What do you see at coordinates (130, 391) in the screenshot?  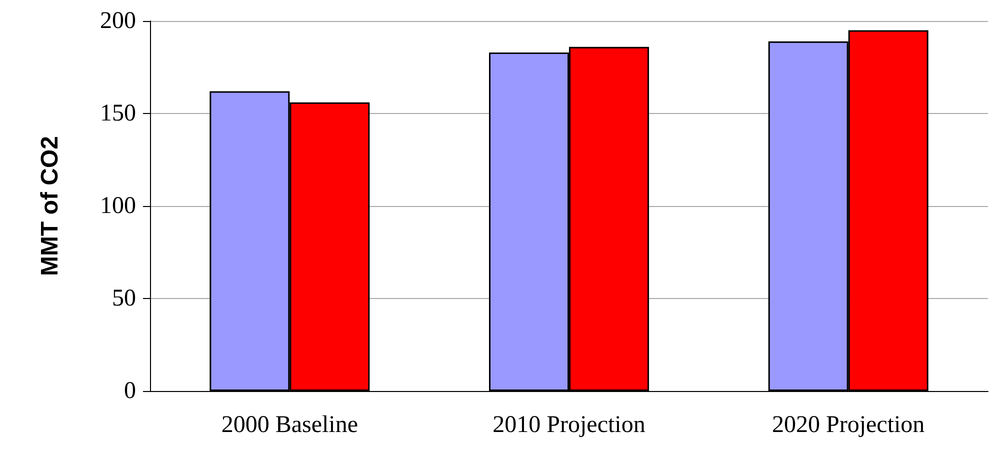 I see `y-tick-label: 0` at bounding box center [130, 391].